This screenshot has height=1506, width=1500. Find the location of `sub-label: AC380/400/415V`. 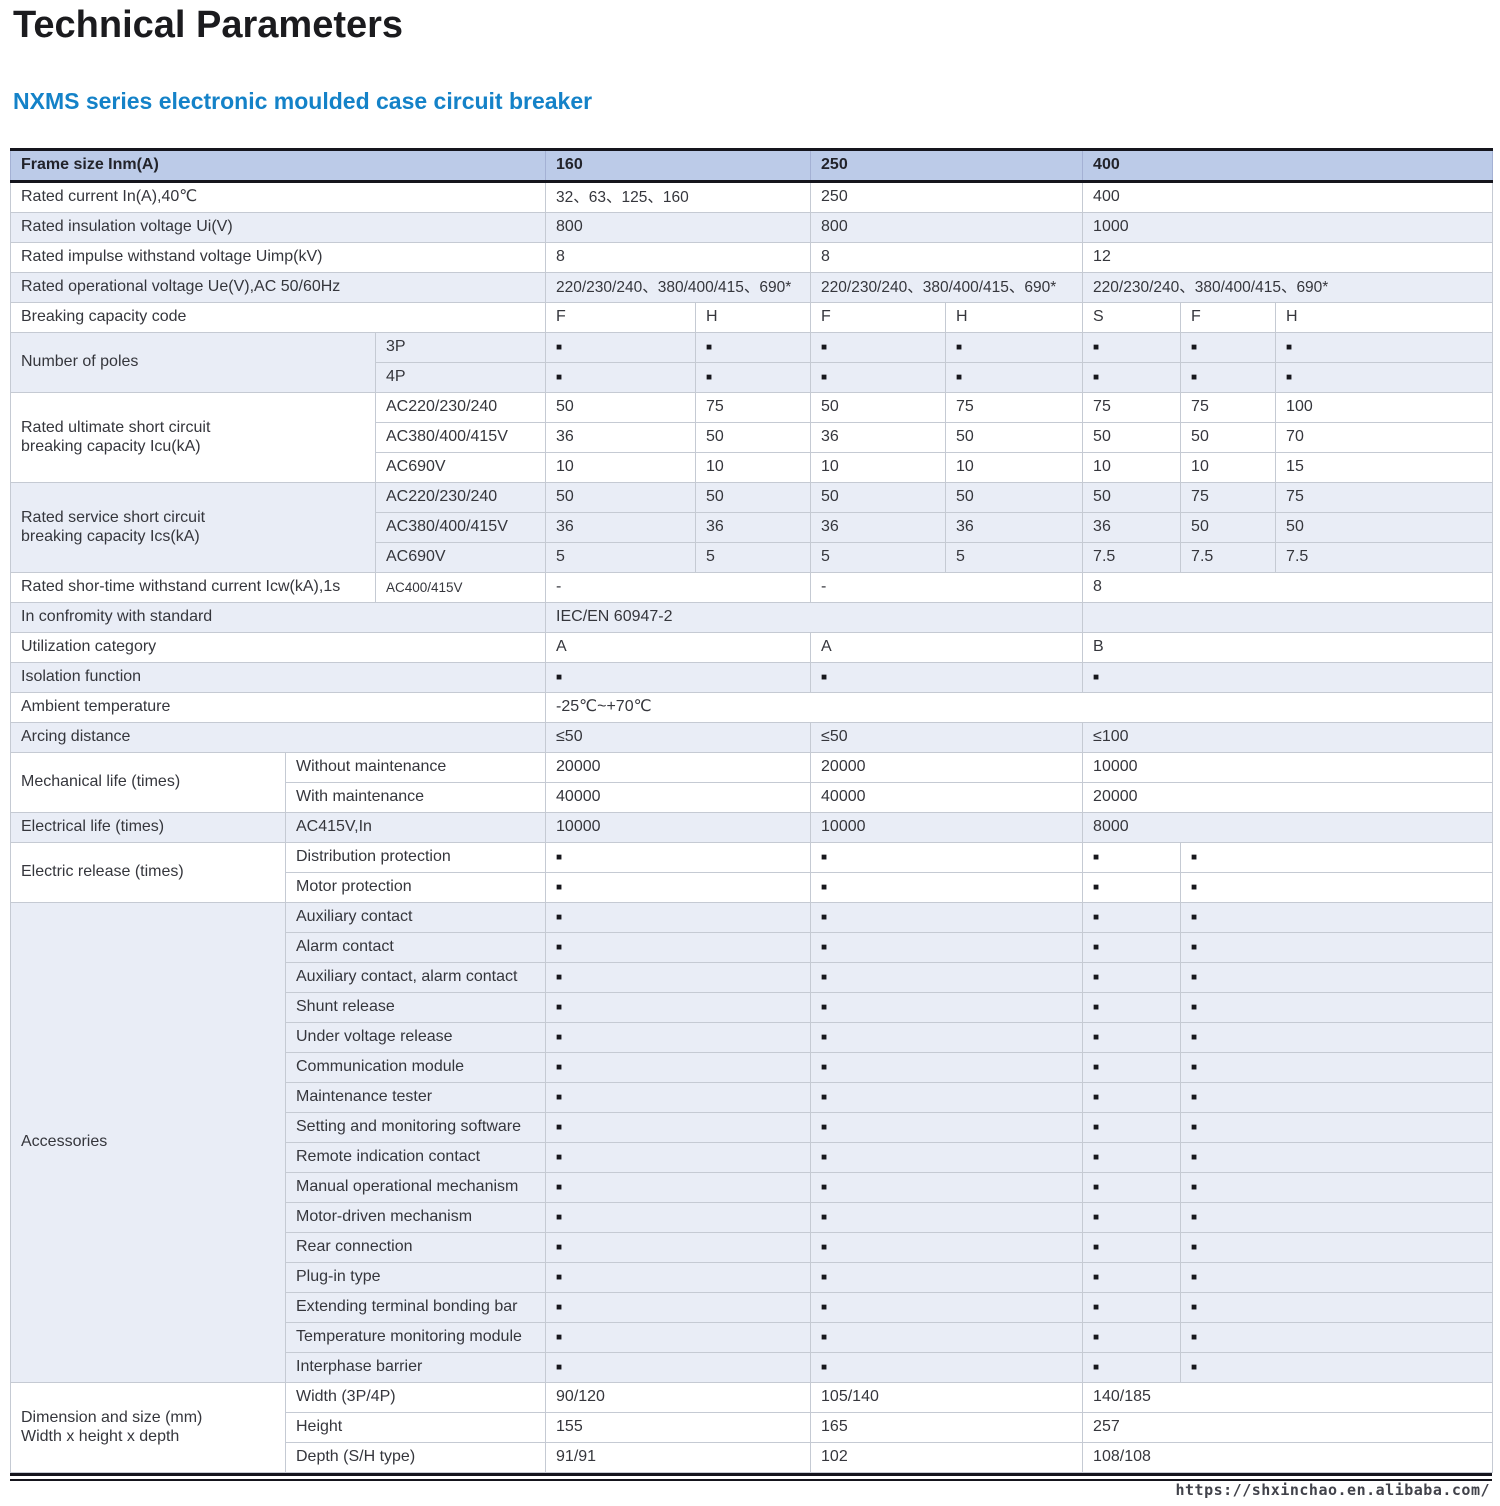

sub-label: AC380/400/415V is located at coordinates (460, 527).